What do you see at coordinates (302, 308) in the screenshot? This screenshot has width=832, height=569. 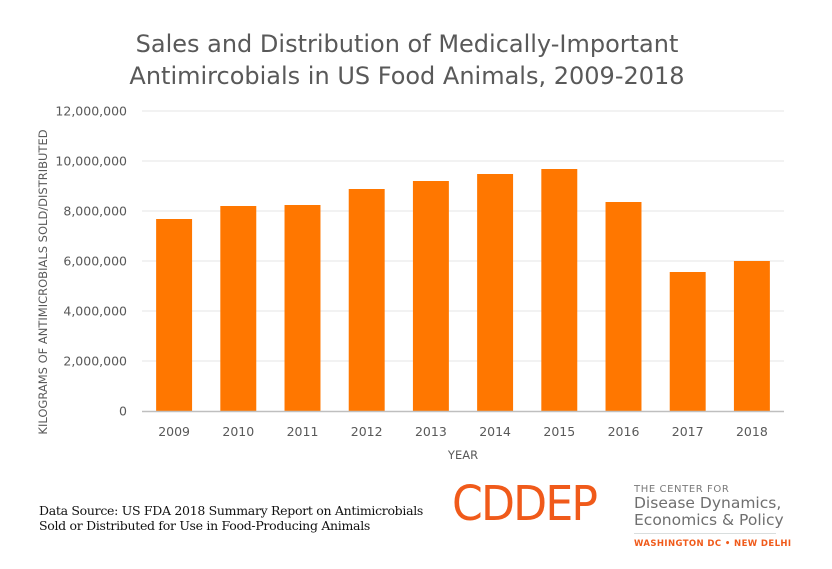 I see `bar-2011` at bounding box center [302, 308].